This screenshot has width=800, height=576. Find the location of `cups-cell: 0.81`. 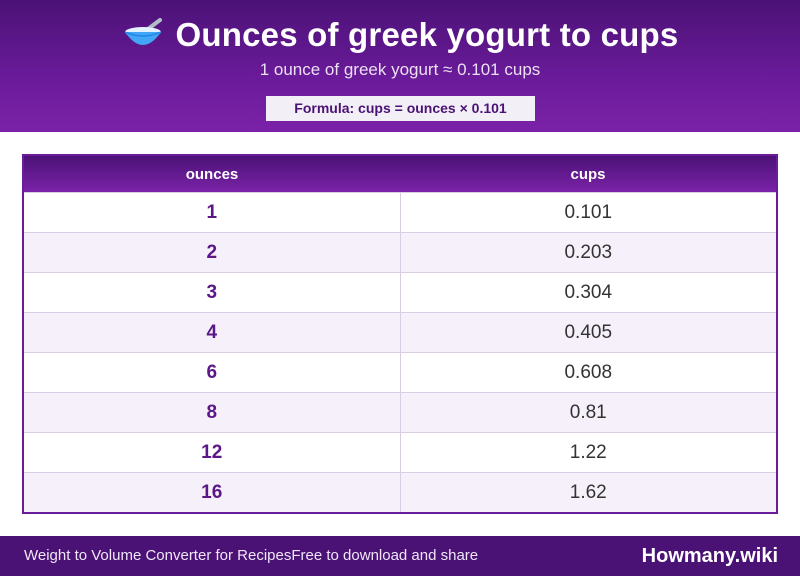

cups-cell: 0.81 is located at coordinates (588, 412).